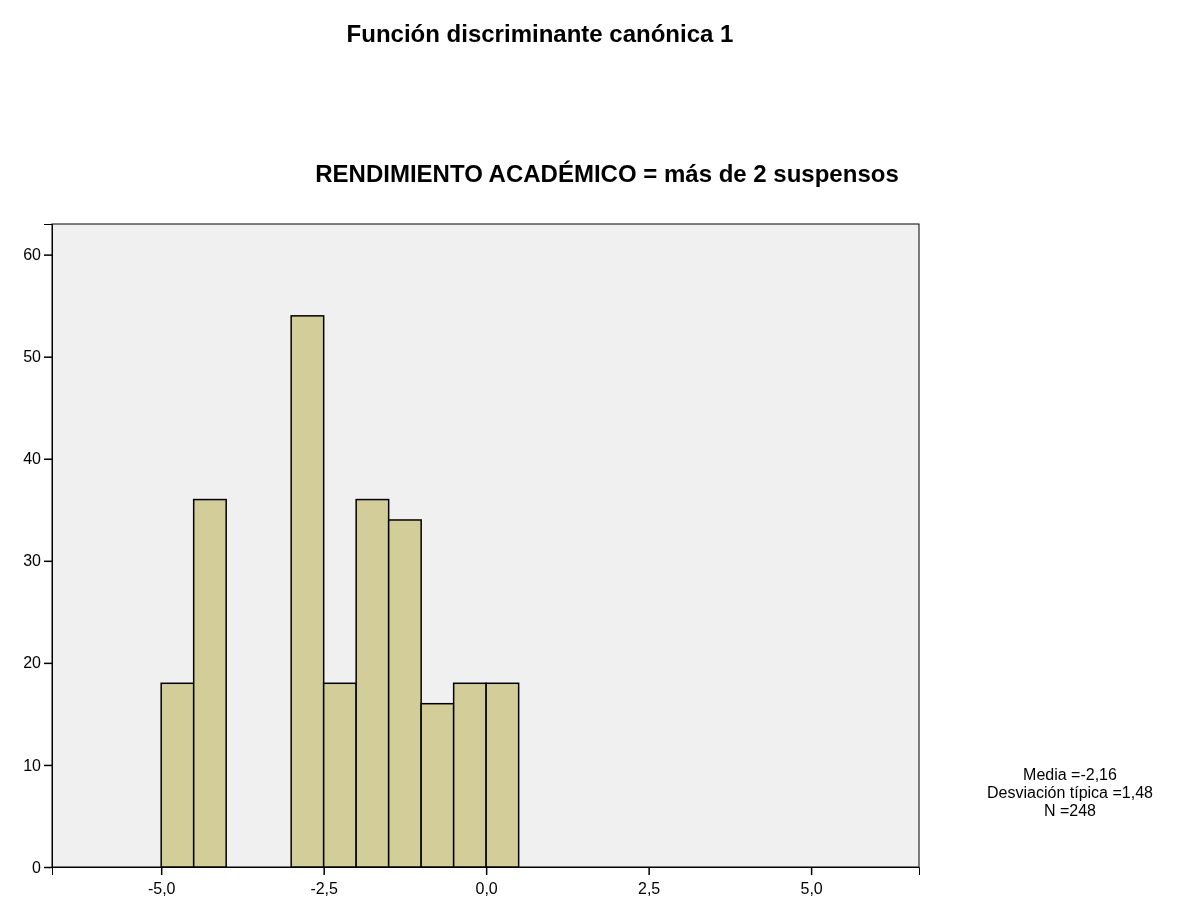 The width and height of the screenshot is (1187, 908). I want to click on y-tick-label: 20, so click(32, 663).